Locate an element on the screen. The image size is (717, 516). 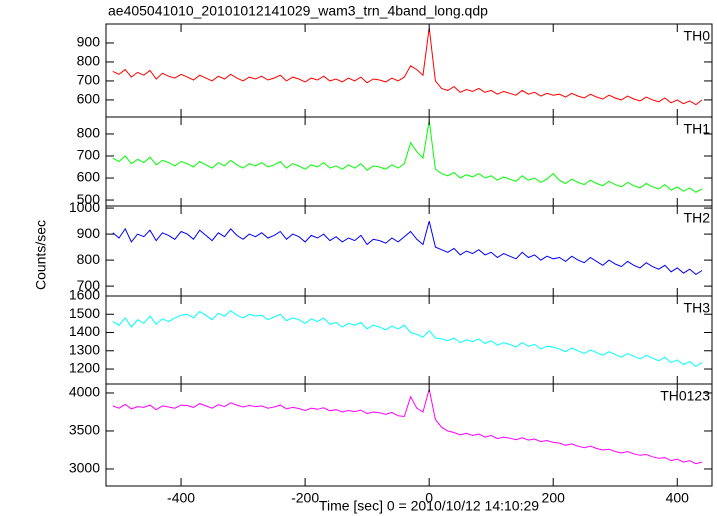
y-tick-label: 500 is located at coordinates (89, 199).